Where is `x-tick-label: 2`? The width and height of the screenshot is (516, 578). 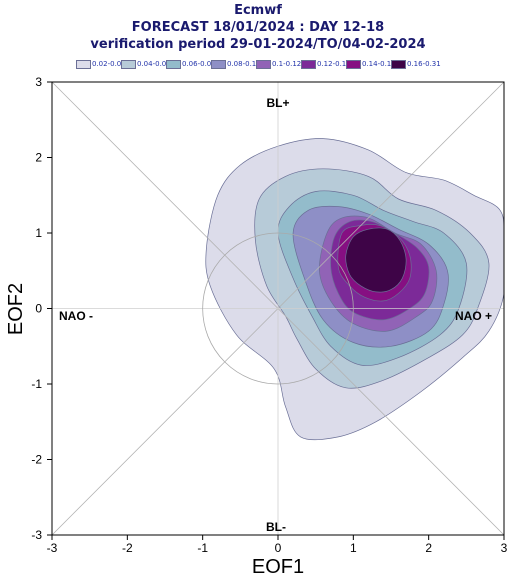
x-tick-label: 2 is located at coordinates (428, 548).